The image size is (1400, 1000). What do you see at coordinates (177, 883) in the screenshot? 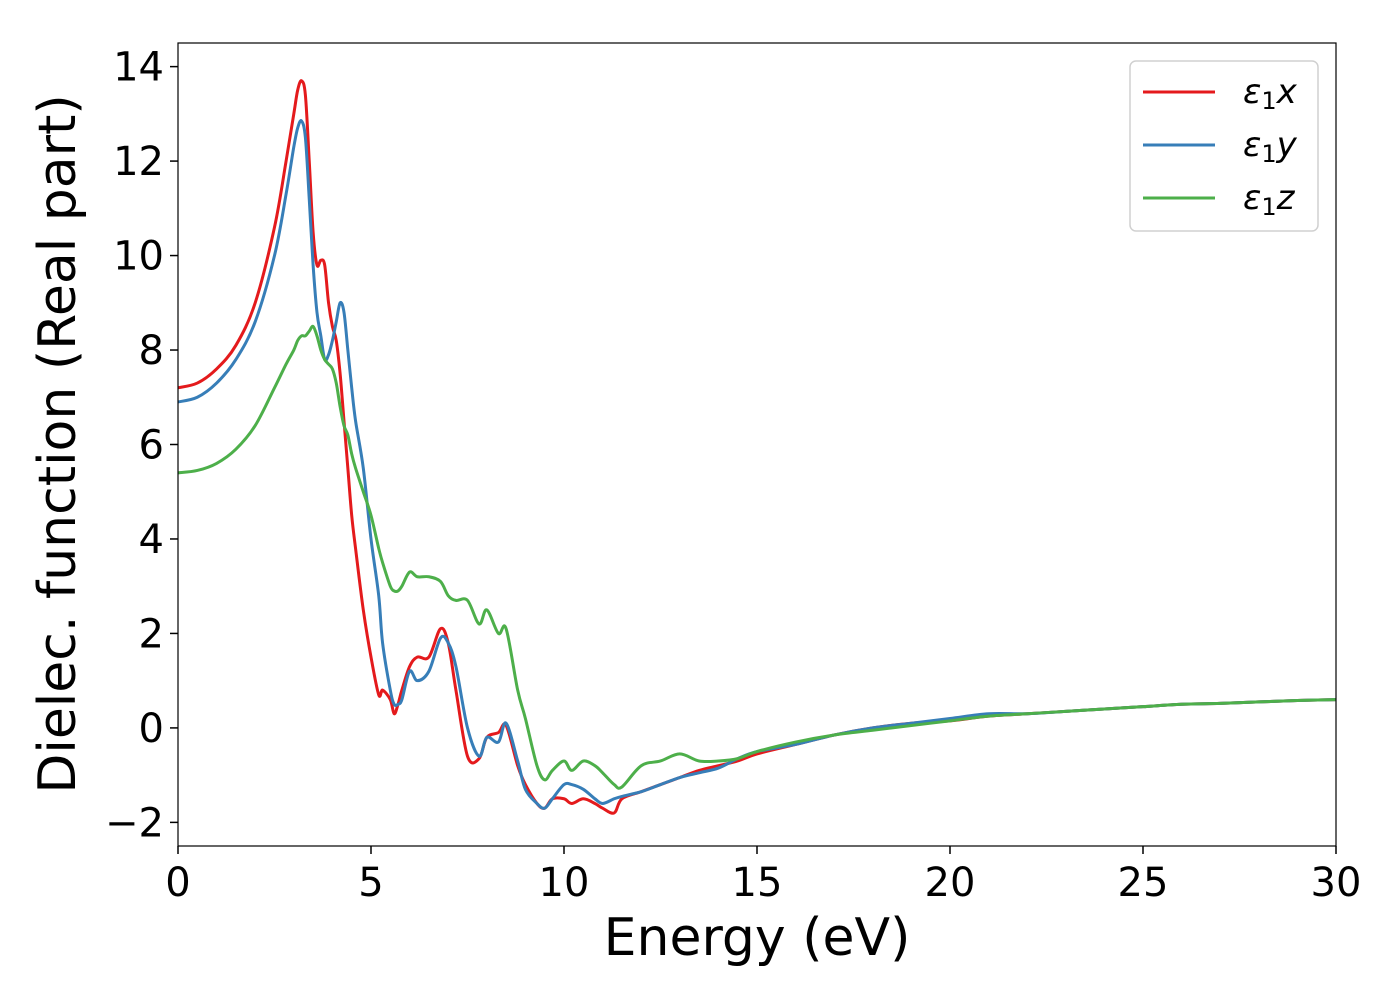
I see `x-tick-label: 0` at bounding box center [177, 883].